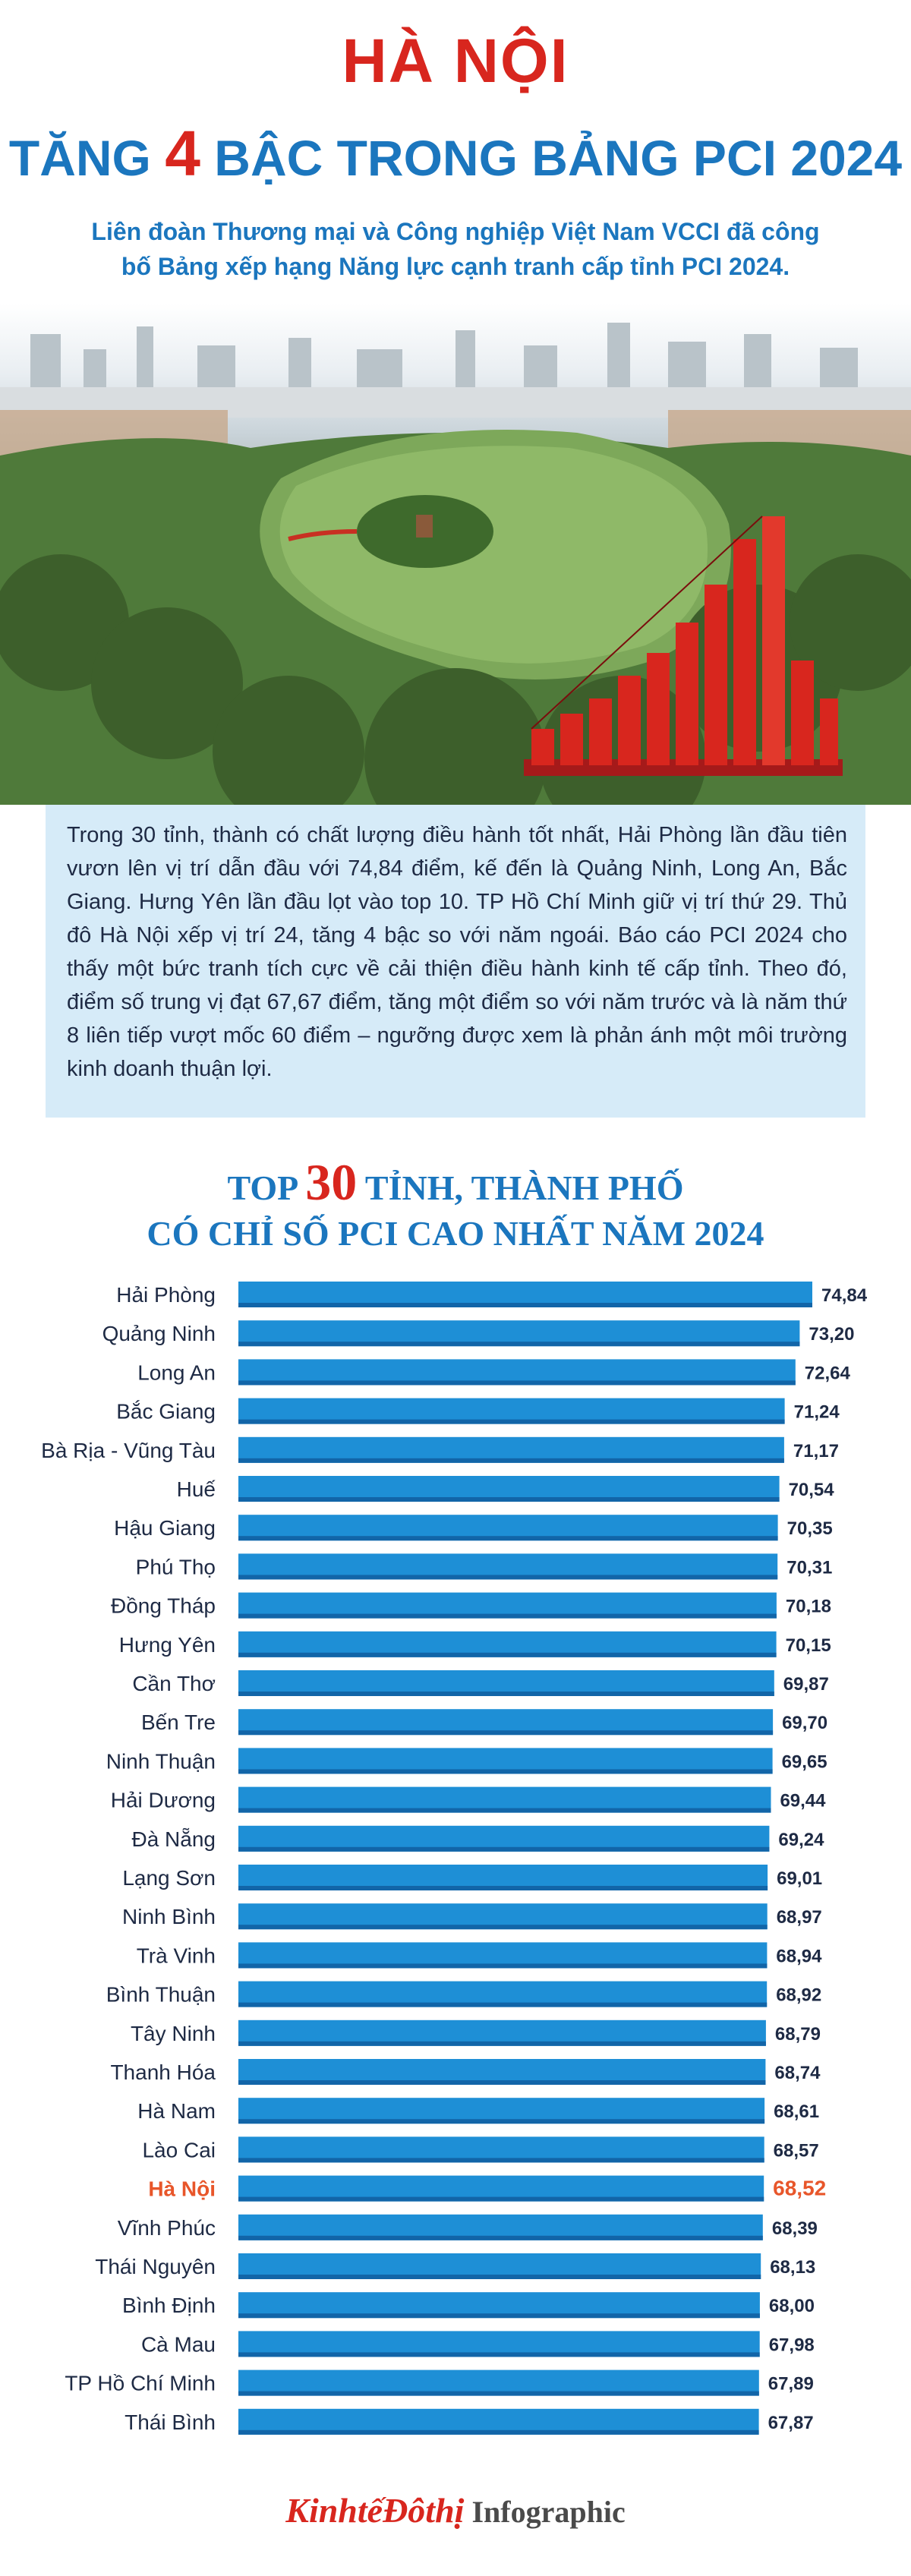 This screenshot has height=2576, width=911. I want to click on value-label: 67,87, so click(791, 2423).